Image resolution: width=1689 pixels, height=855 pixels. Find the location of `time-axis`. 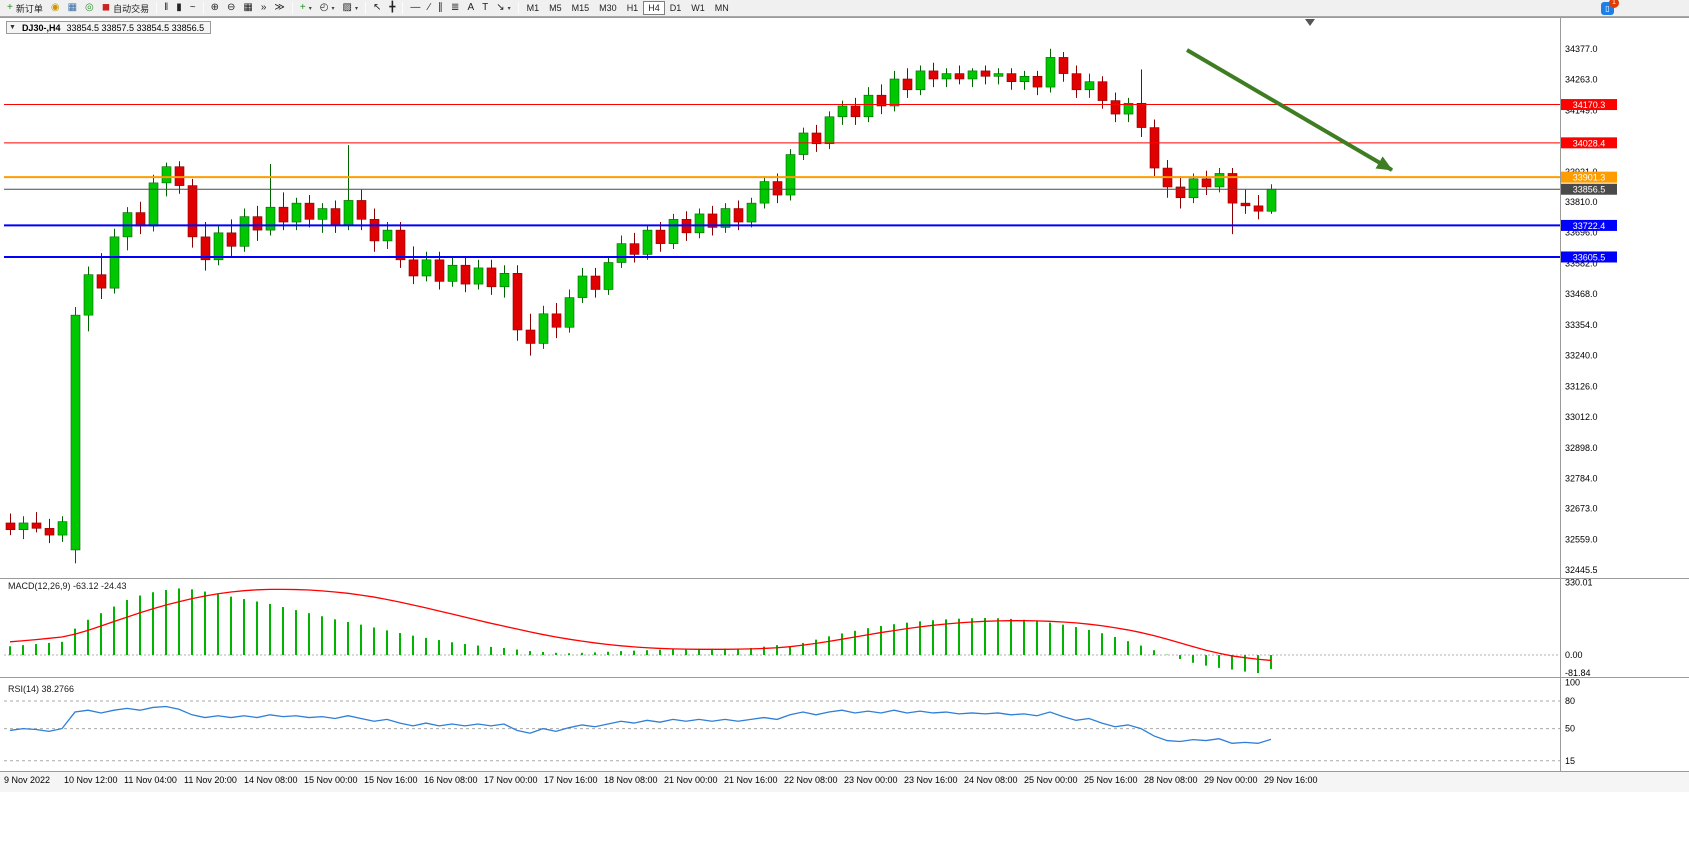

time-axis is located at coordinates (844, 782).